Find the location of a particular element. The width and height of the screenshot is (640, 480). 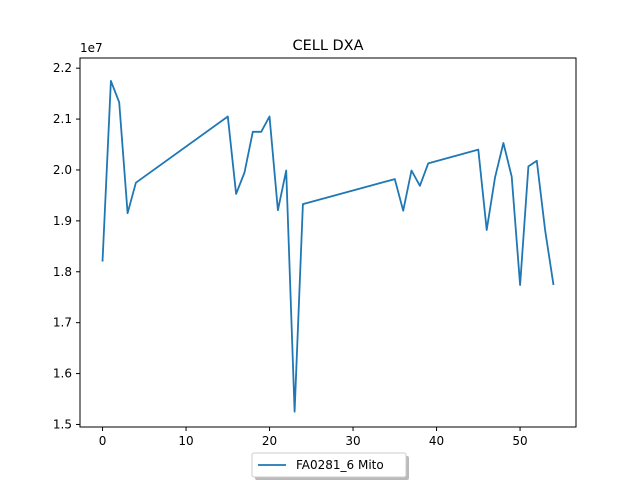

x-tick-label: 30 is located at coordinates (352, 441).